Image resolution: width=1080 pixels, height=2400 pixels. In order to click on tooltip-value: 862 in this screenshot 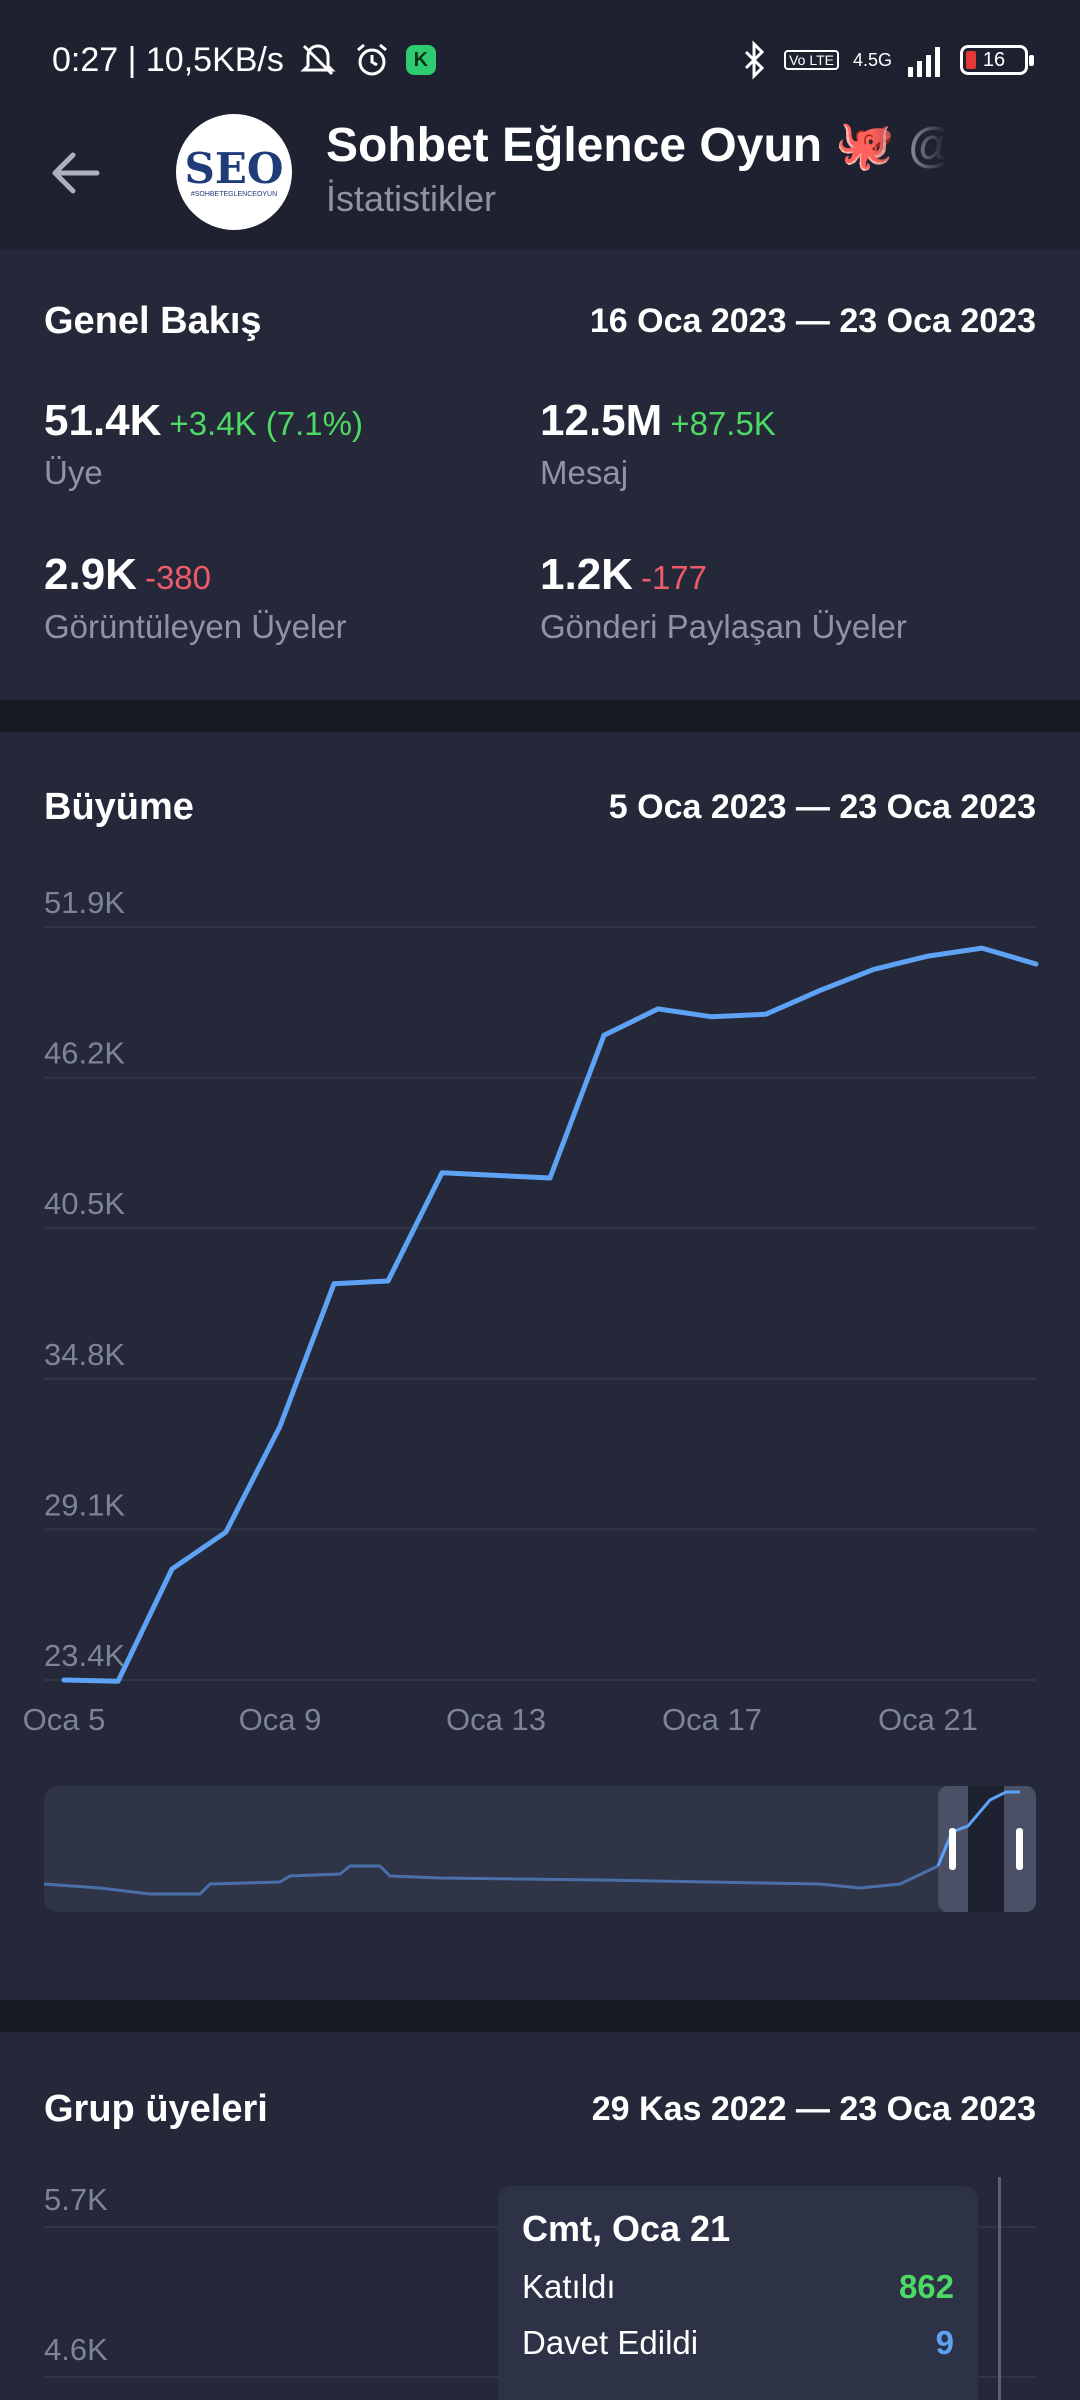, I will do `click(926, 2286)`.